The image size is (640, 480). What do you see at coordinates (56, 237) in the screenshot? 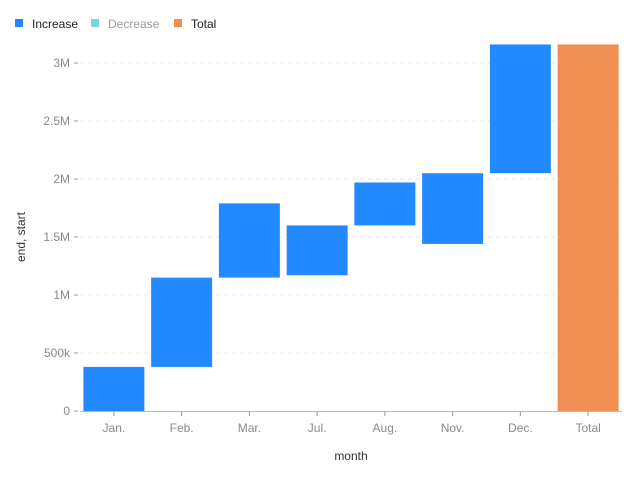
I see `y-tick-label: 1.5M` at bounding box center [56, 237].